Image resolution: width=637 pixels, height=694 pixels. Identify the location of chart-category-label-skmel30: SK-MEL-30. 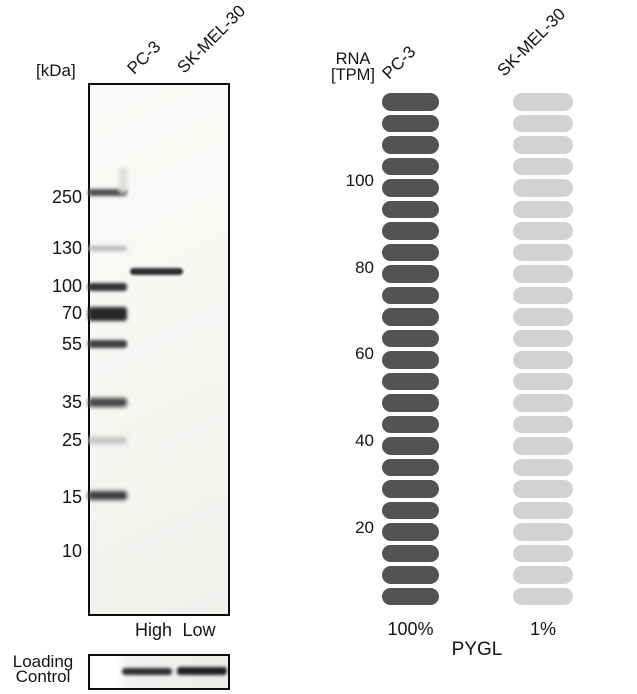
(531, 42).